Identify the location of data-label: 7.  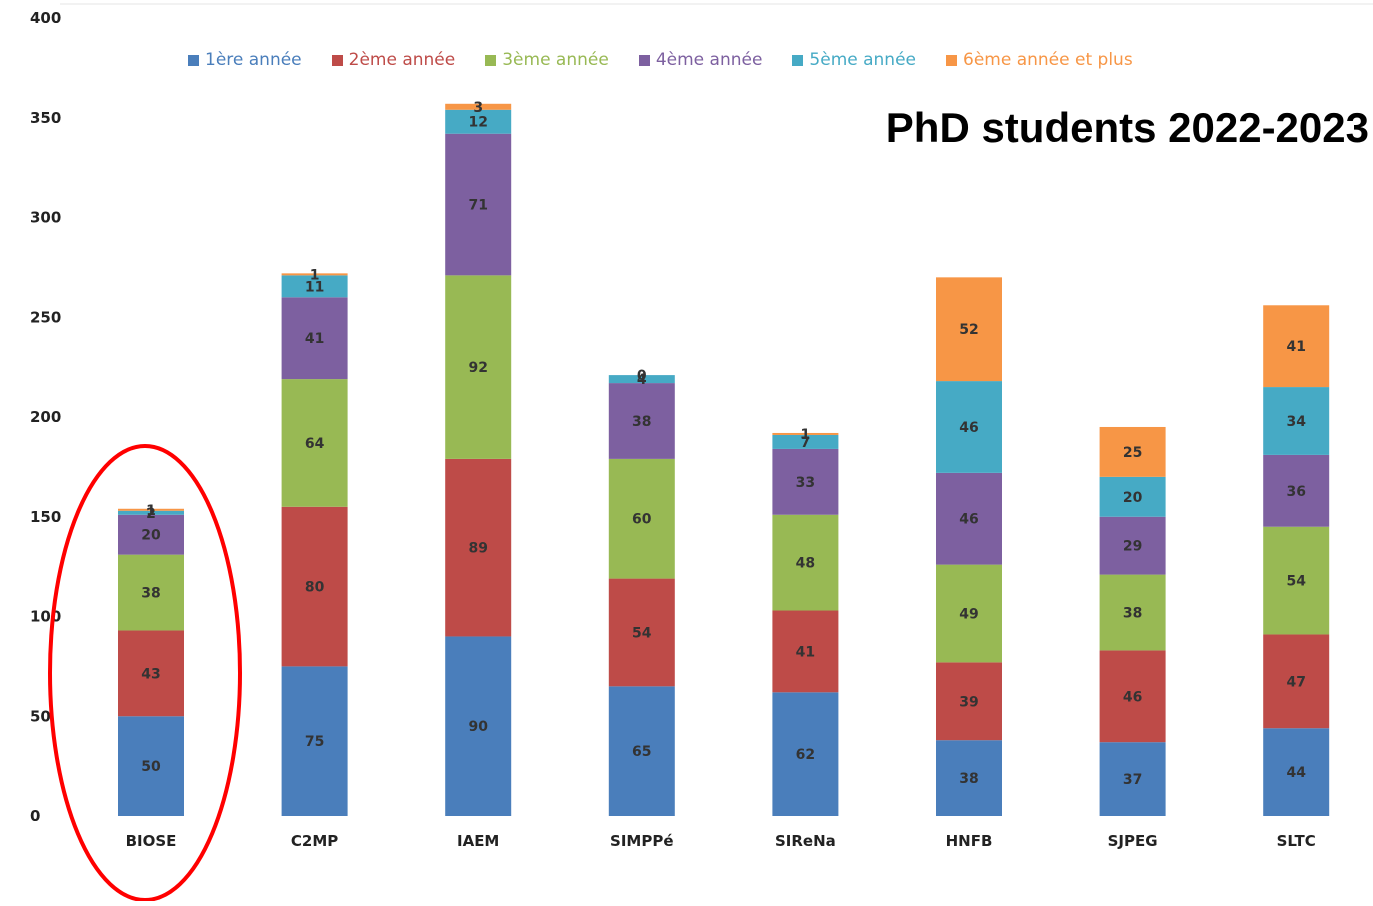
(806, 443).